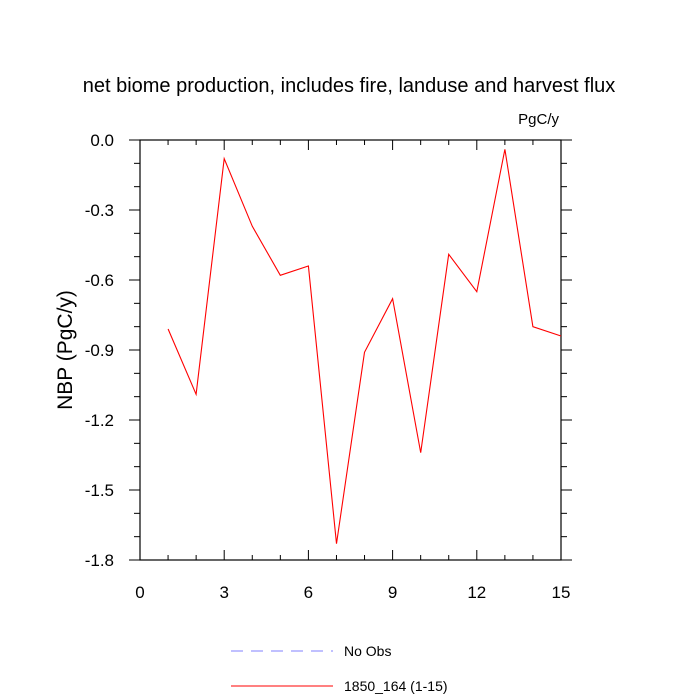 The image size is (700, 700). What do you see at coordinates (561, 592) in the screenshot?
I see `x-tick-label: 15` at bounding box center [561, 592].